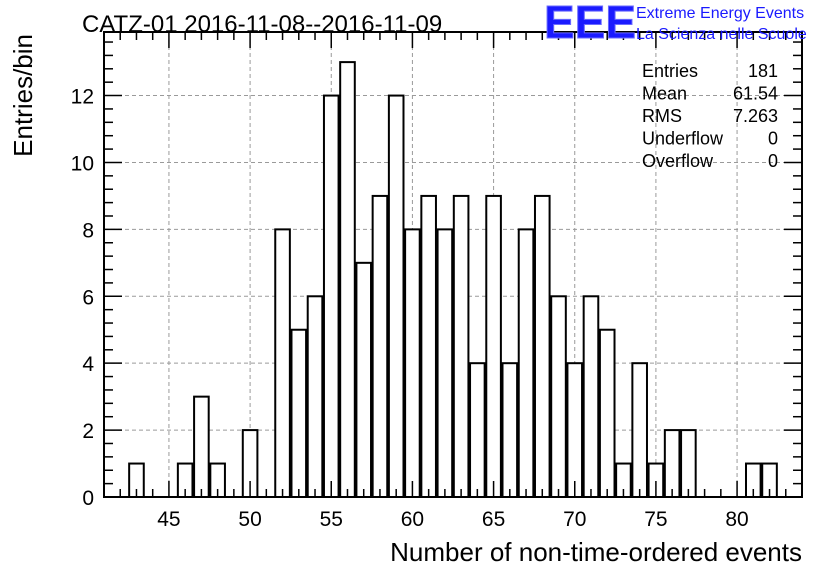  I want to click on y-tick-label: 4, so click(88, 364).